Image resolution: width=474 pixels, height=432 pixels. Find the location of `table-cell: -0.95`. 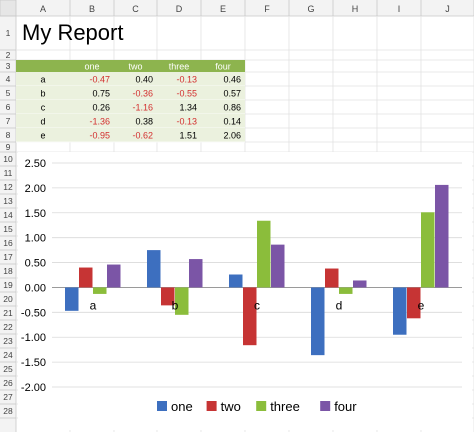

table-cell: -0.95 is located at coordinates (99, 136).